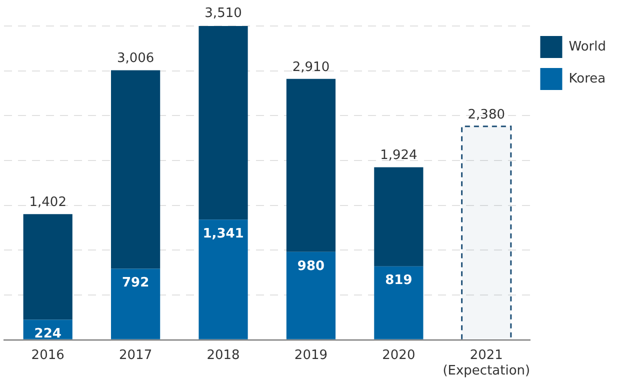 Image resolution: width=624 pixels, height=389 pixels. I want to click on total-label: 2,380, so click(486, 114).